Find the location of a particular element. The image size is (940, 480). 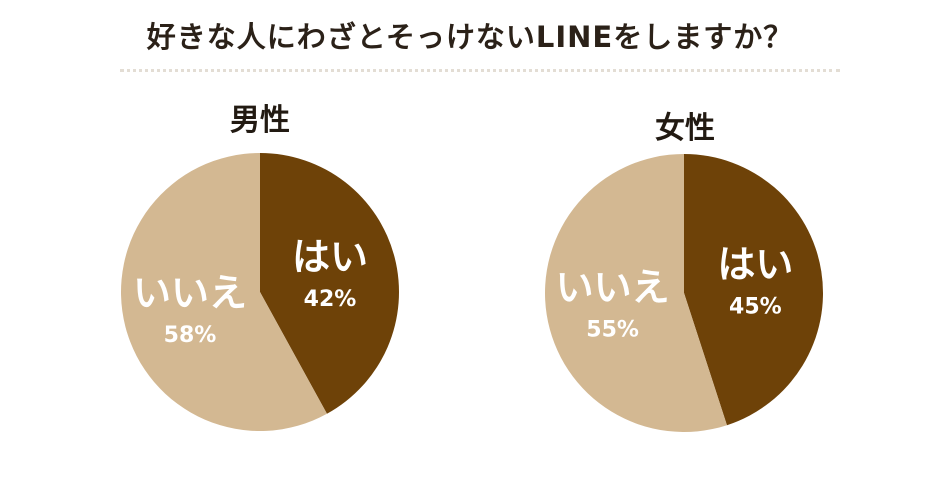

chart-title-male: 男性 is located at coordinates (260, 120).